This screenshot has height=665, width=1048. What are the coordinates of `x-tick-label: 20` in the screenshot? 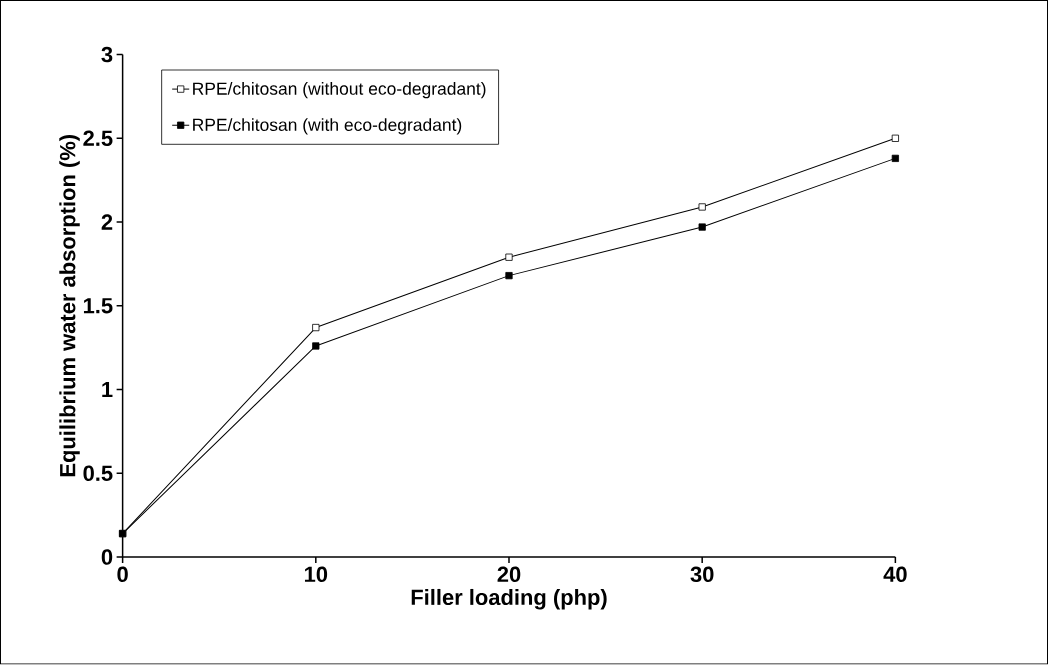 It's located at (509, 574).